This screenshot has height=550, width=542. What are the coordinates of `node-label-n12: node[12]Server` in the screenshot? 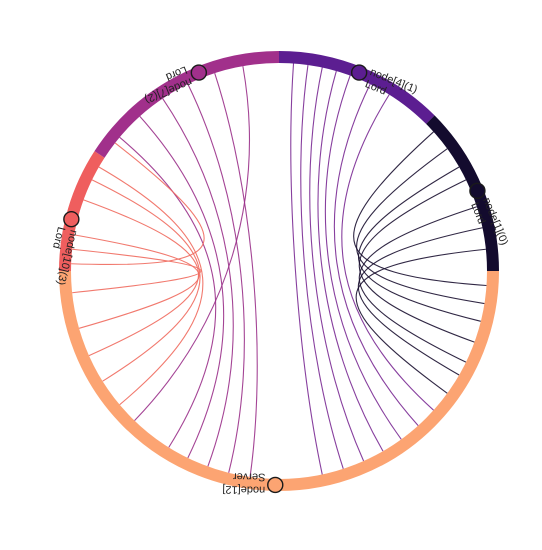 It's located at (243, 483).